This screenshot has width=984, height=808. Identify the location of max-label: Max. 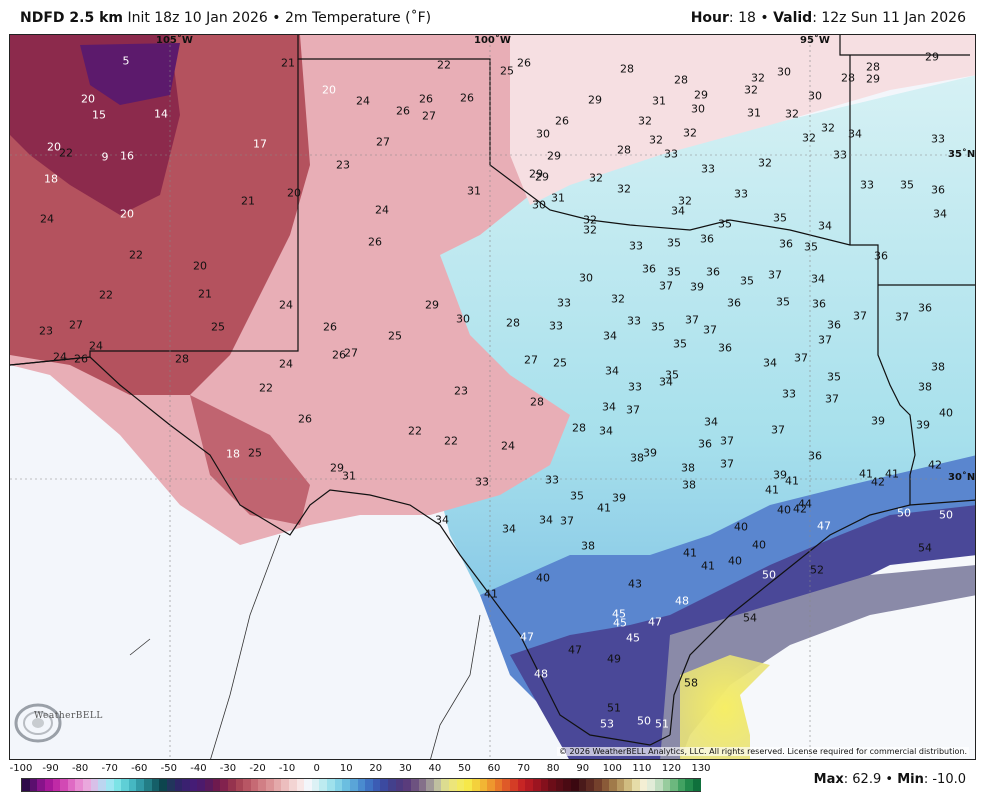
(828, 779).